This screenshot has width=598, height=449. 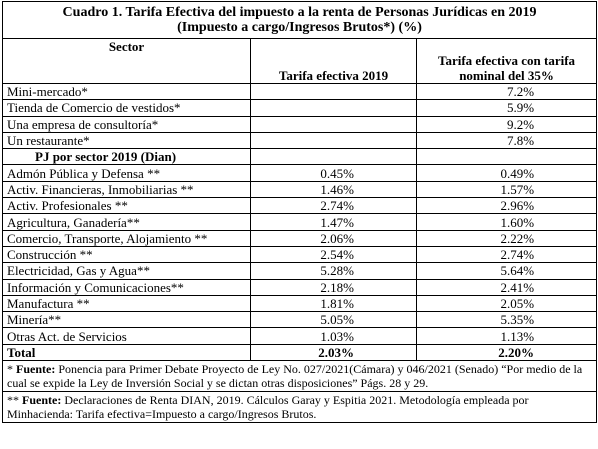 I want to click on data-row: Total 2.03% 2.20%, so click(x=300, y=352).